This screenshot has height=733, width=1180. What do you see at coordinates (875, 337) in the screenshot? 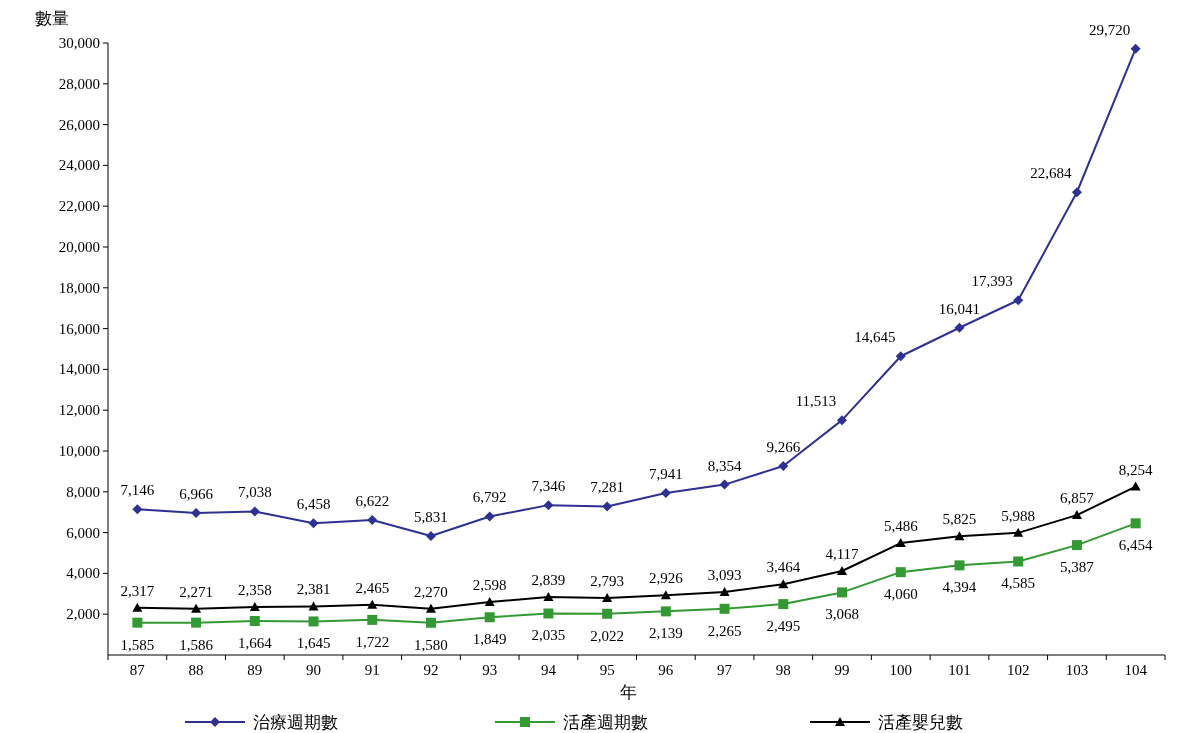
I see `data-label: 14,645` at bounding box center [875, 337].